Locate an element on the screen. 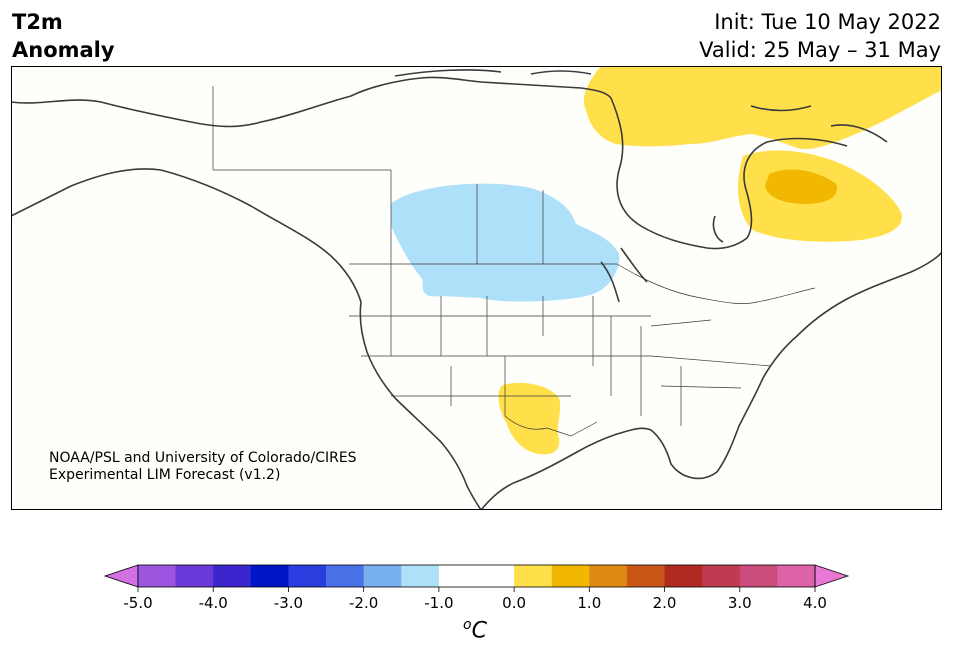  colorbar-tick-label: -3.0 is located at coordinates (288, 603).